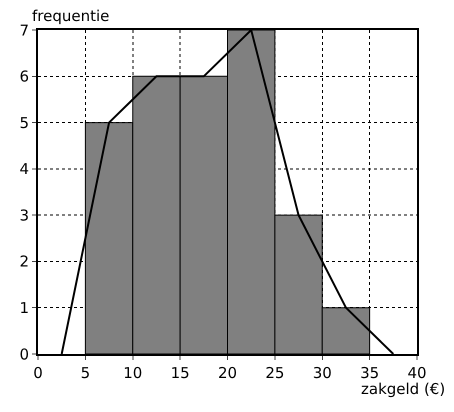  What do you see at coordinates (24, 30) in the screenshot?
I see `y-tick-label: 7` at bounding box center [24, 30].